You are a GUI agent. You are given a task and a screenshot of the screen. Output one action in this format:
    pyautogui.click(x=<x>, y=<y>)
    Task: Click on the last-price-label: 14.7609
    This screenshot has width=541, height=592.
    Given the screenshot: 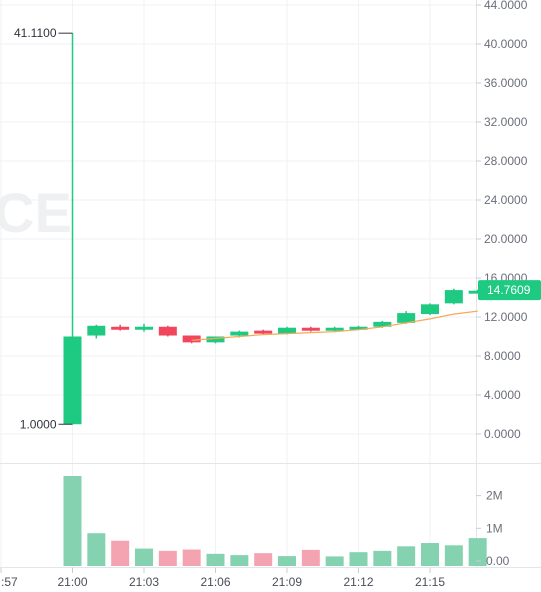 What is the action you would take?
    pyautogui.click(x=509, y=290)
    